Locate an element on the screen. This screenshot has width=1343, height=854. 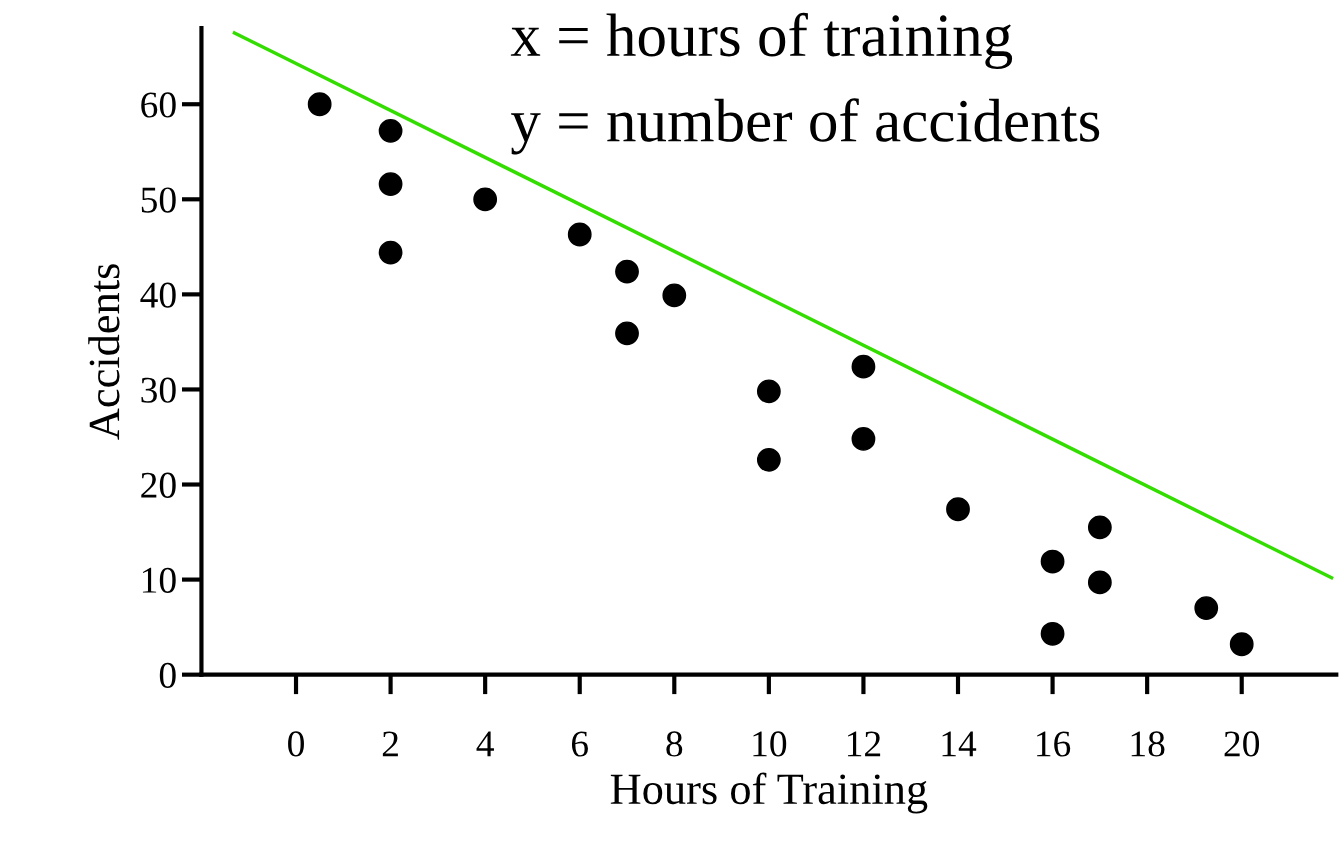
x-tick-label: 16 is located at coordinates (1054, 744).